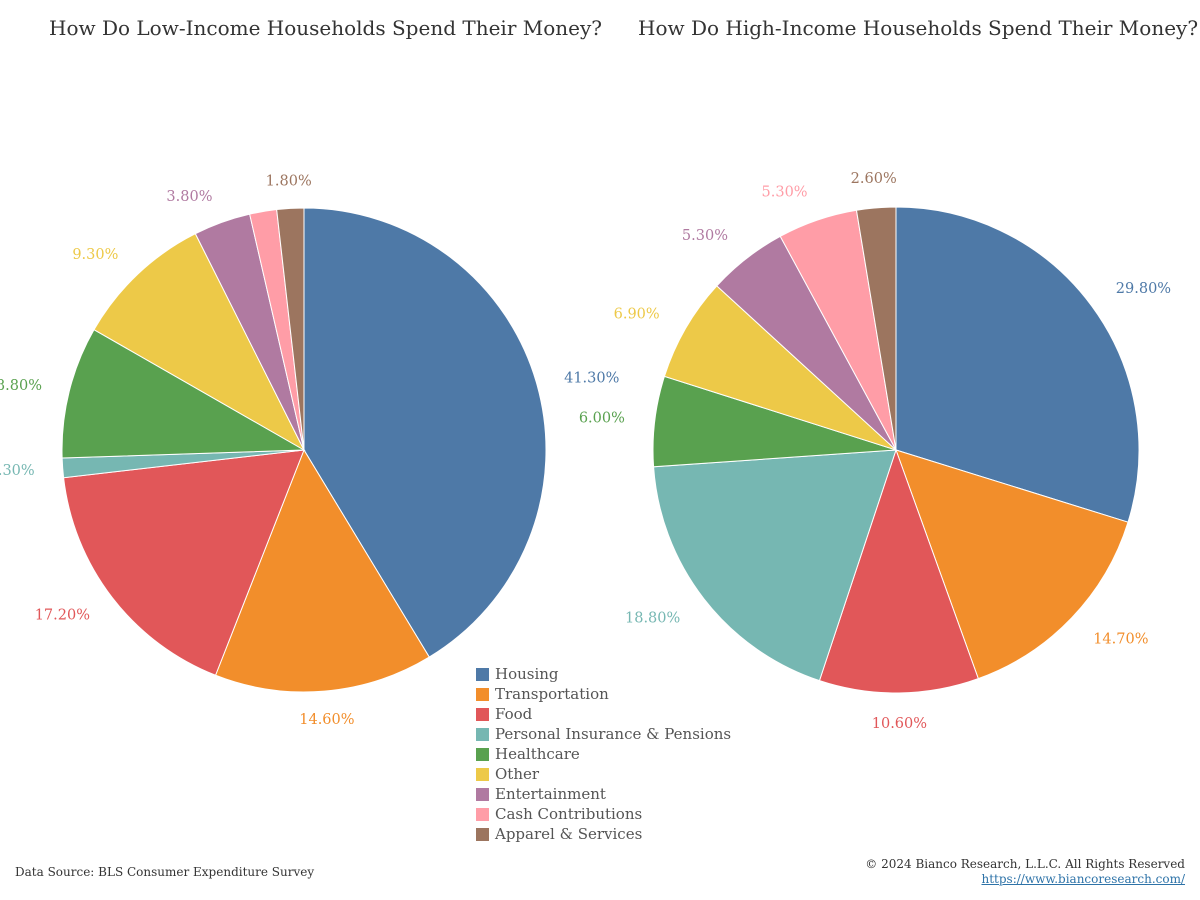  I want to click on legend-item-other: Other, so click(603, 774).